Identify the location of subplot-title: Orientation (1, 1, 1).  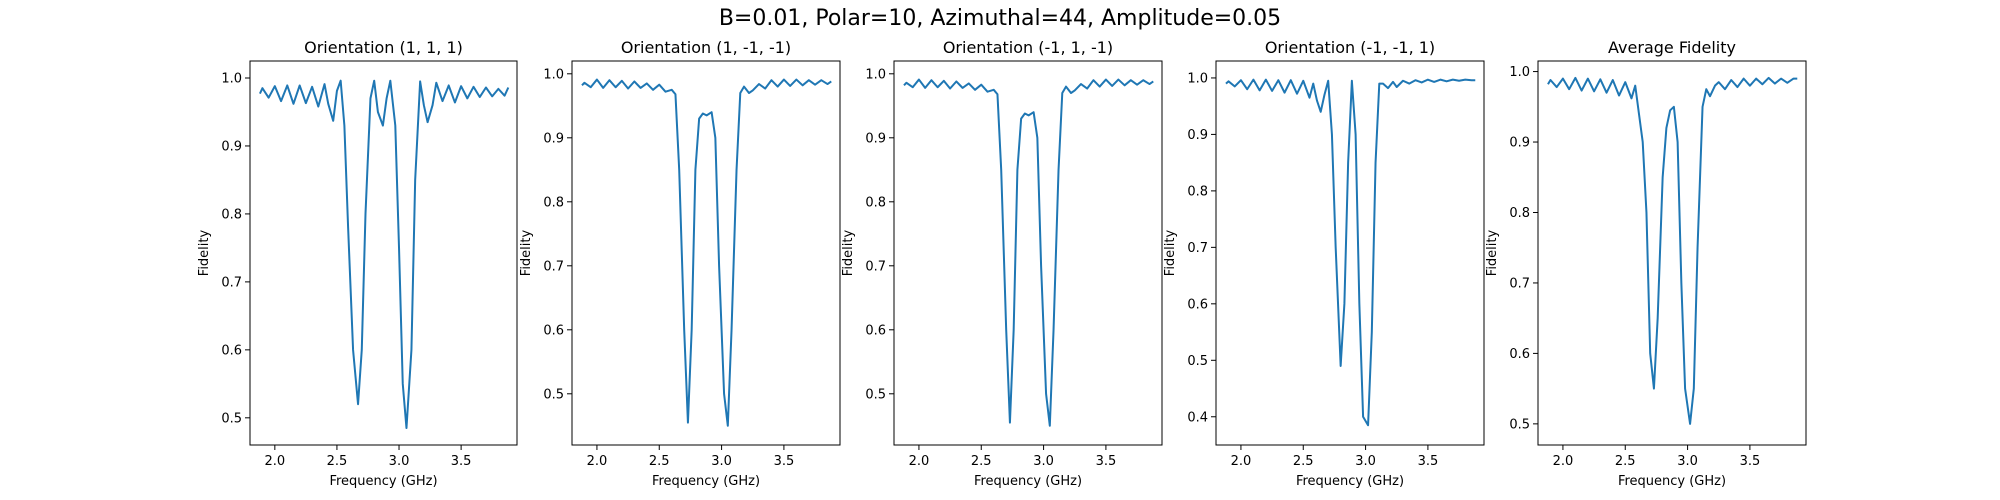
(383, 47).